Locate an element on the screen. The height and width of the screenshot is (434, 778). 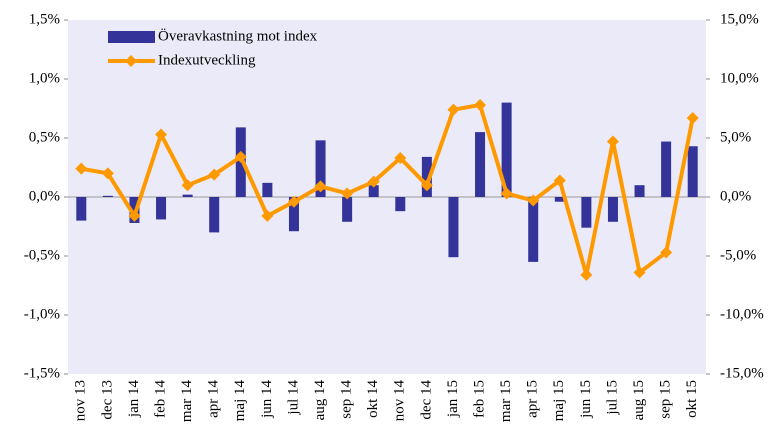
x-tick-label: sep 14 is located at coordinates (347, 399).